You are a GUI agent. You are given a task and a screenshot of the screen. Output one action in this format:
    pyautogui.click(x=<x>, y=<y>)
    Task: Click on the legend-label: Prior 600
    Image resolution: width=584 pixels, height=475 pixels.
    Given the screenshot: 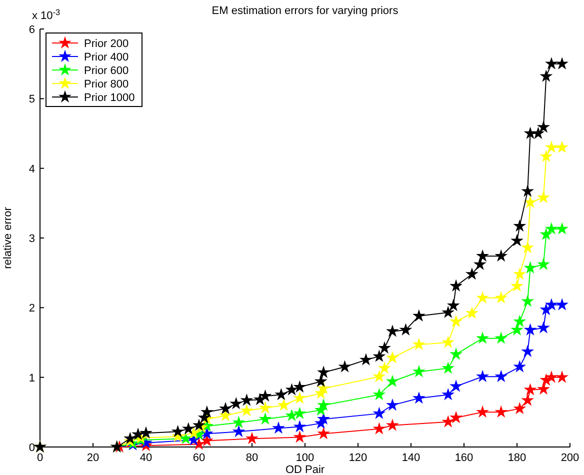 What is the action you would take?
    pyautogui.click(x=106, y=71)
    